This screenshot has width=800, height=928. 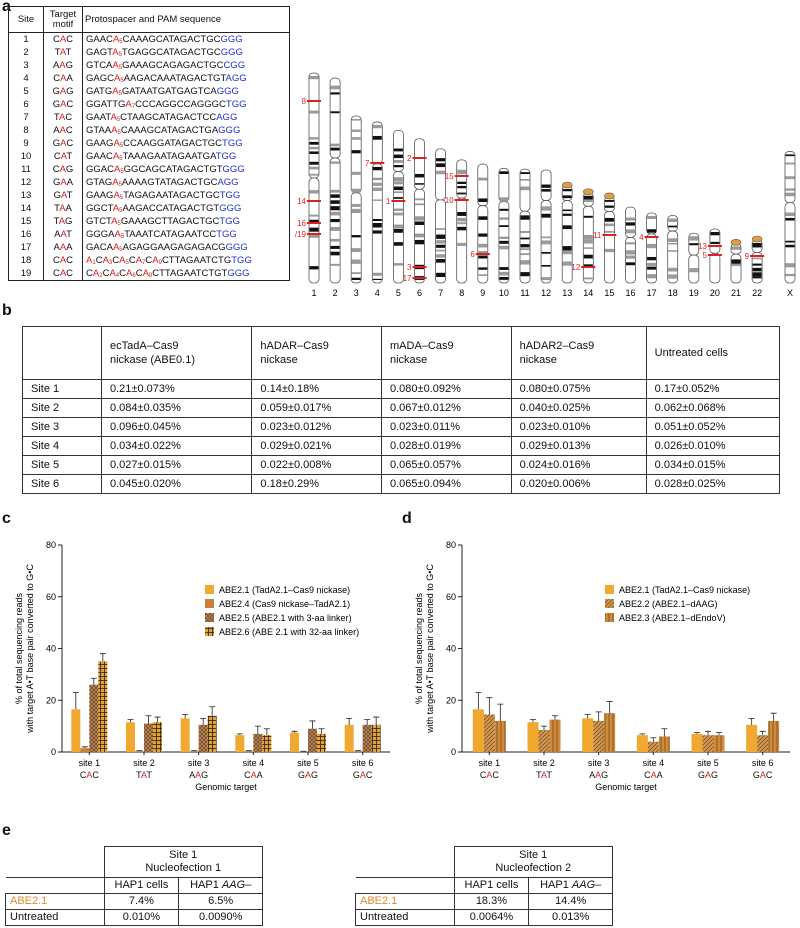 What do you see at coordinates (301, 223) in the screenshot?
I see `site-label: 16` at bounding box center [301, 223].